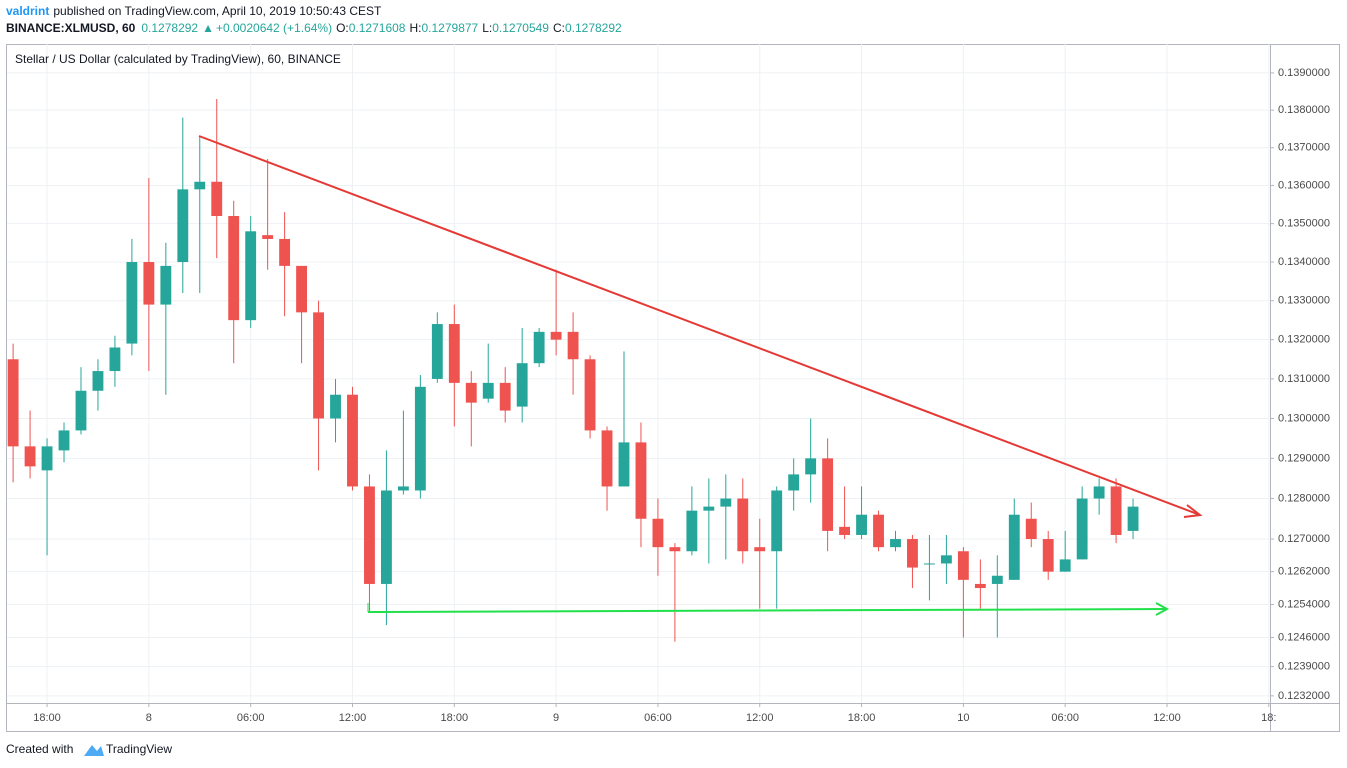 This screenshot has width=1347, height=768. I want to click on support-arrow, so click(1162, 609).